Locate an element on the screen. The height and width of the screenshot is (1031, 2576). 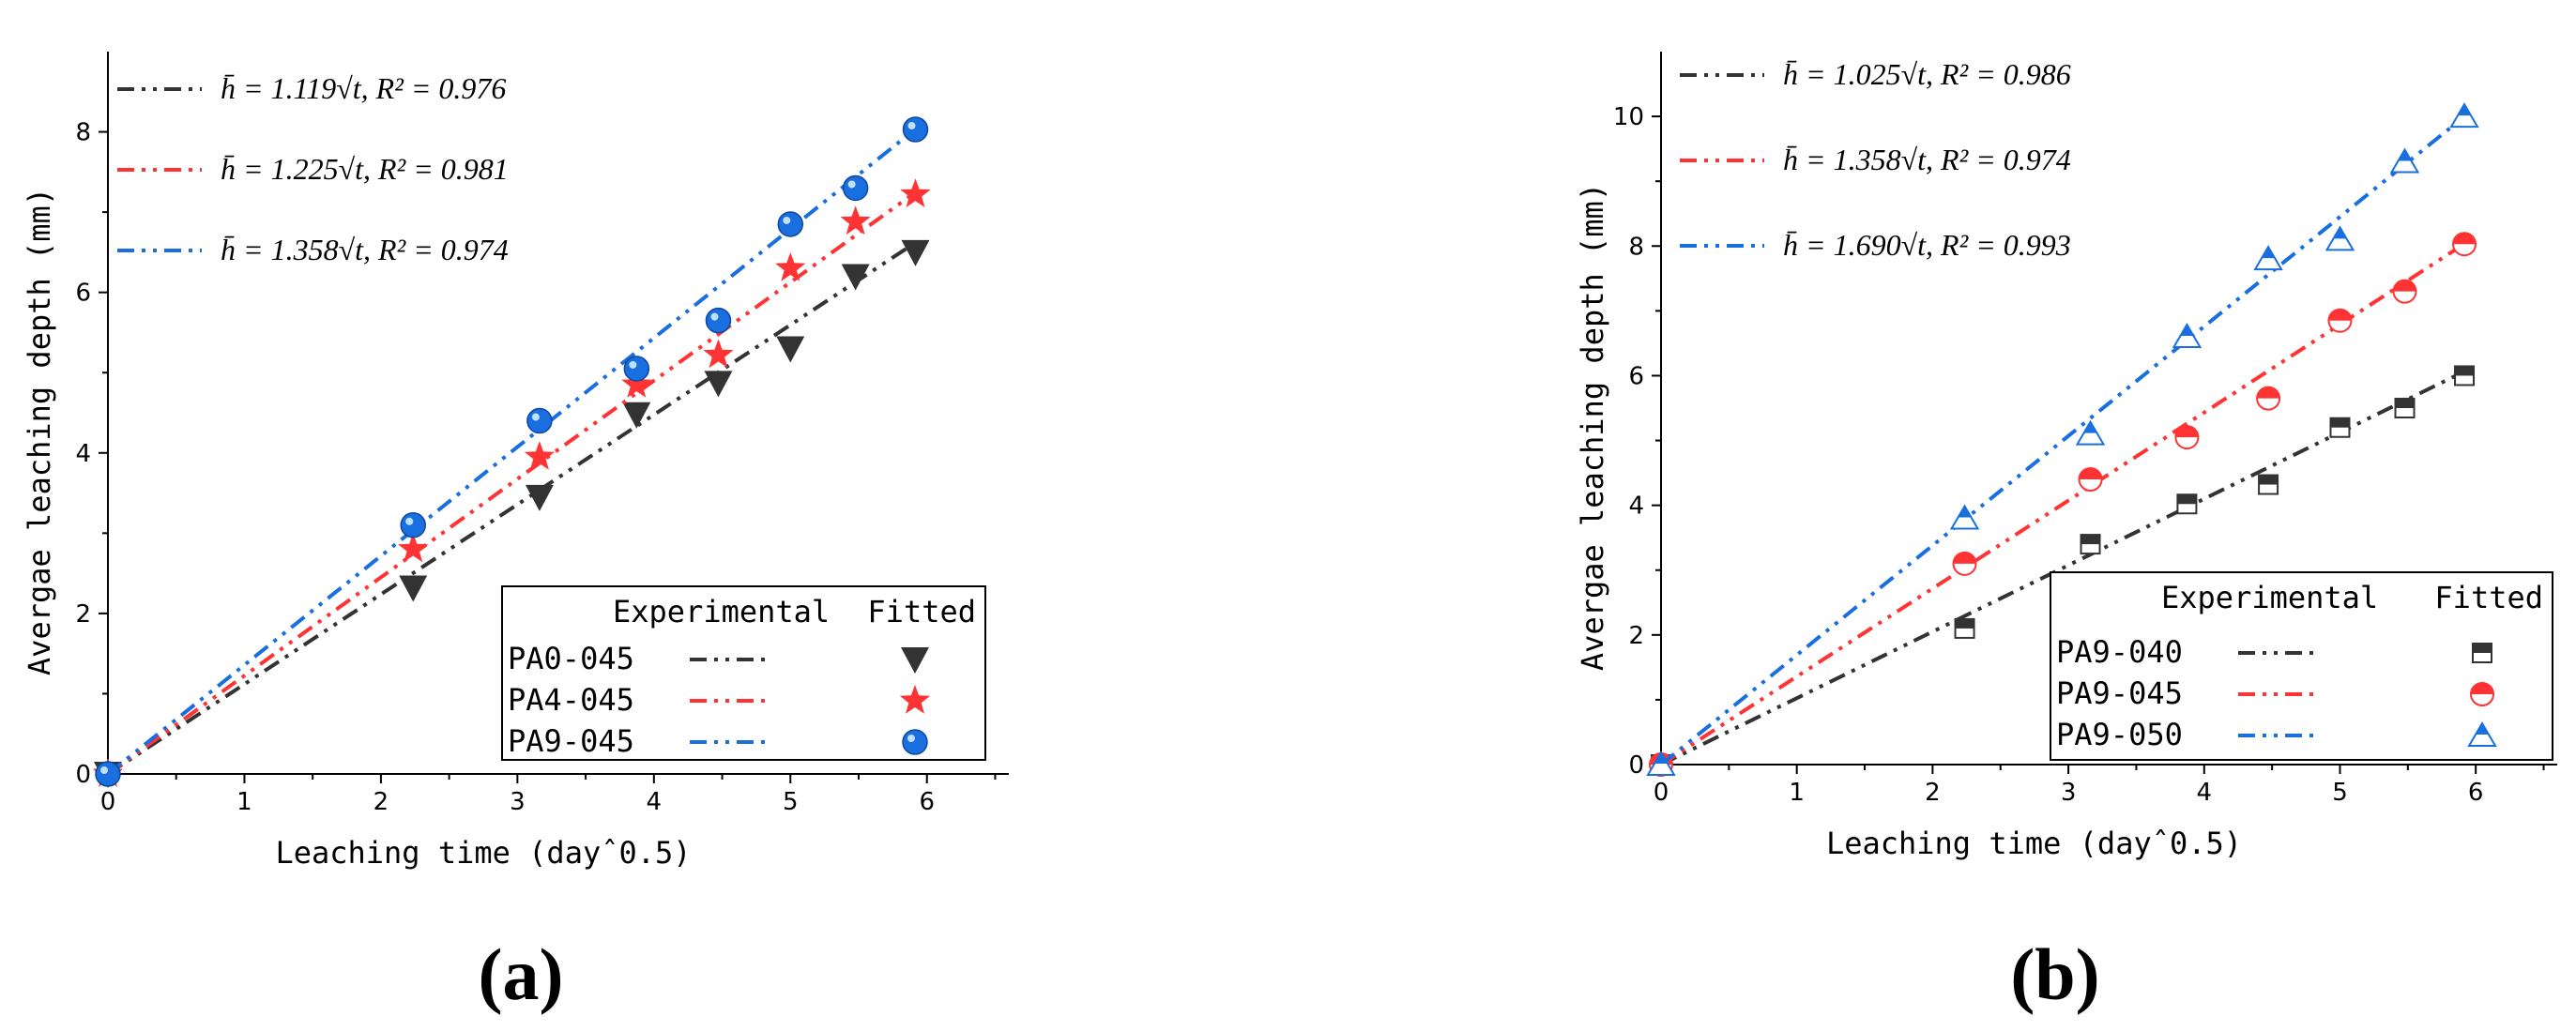
y-tick-label: 0 is located at coordinates (1636, 765).